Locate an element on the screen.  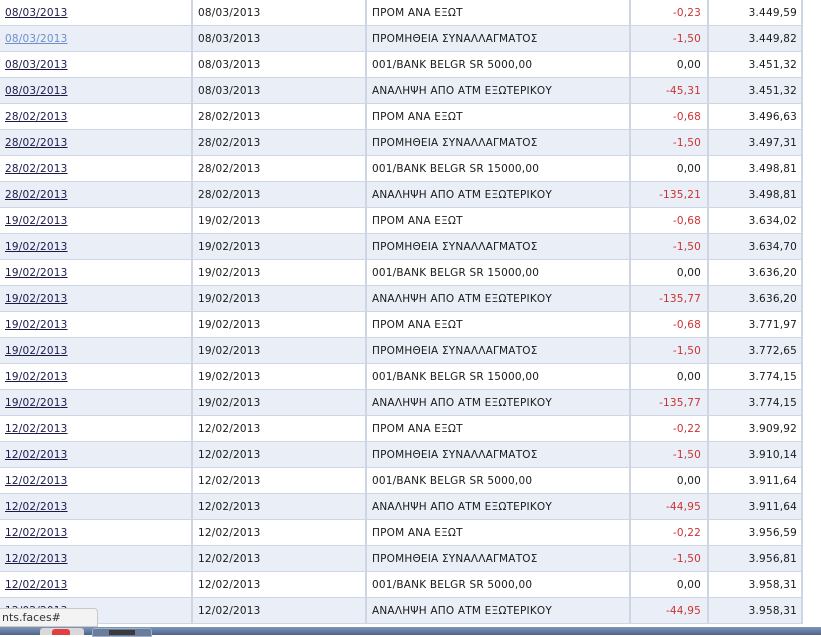
balance-cell: 3.774,15 is located at coordinates (756, 403).